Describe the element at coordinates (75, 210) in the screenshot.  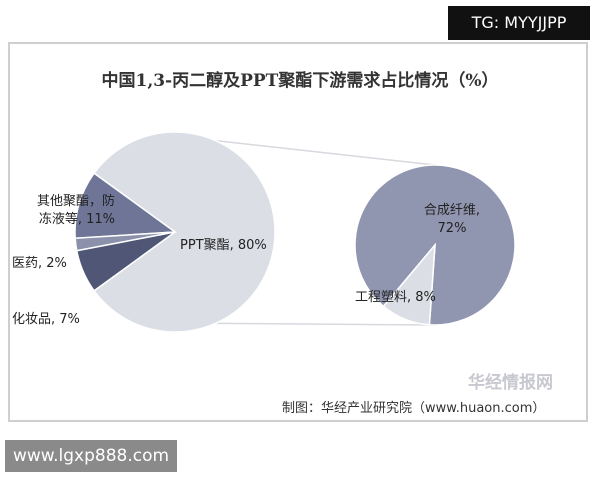
I see `data-label: 其他聚酯，防 冻液等, 11%` at that location.